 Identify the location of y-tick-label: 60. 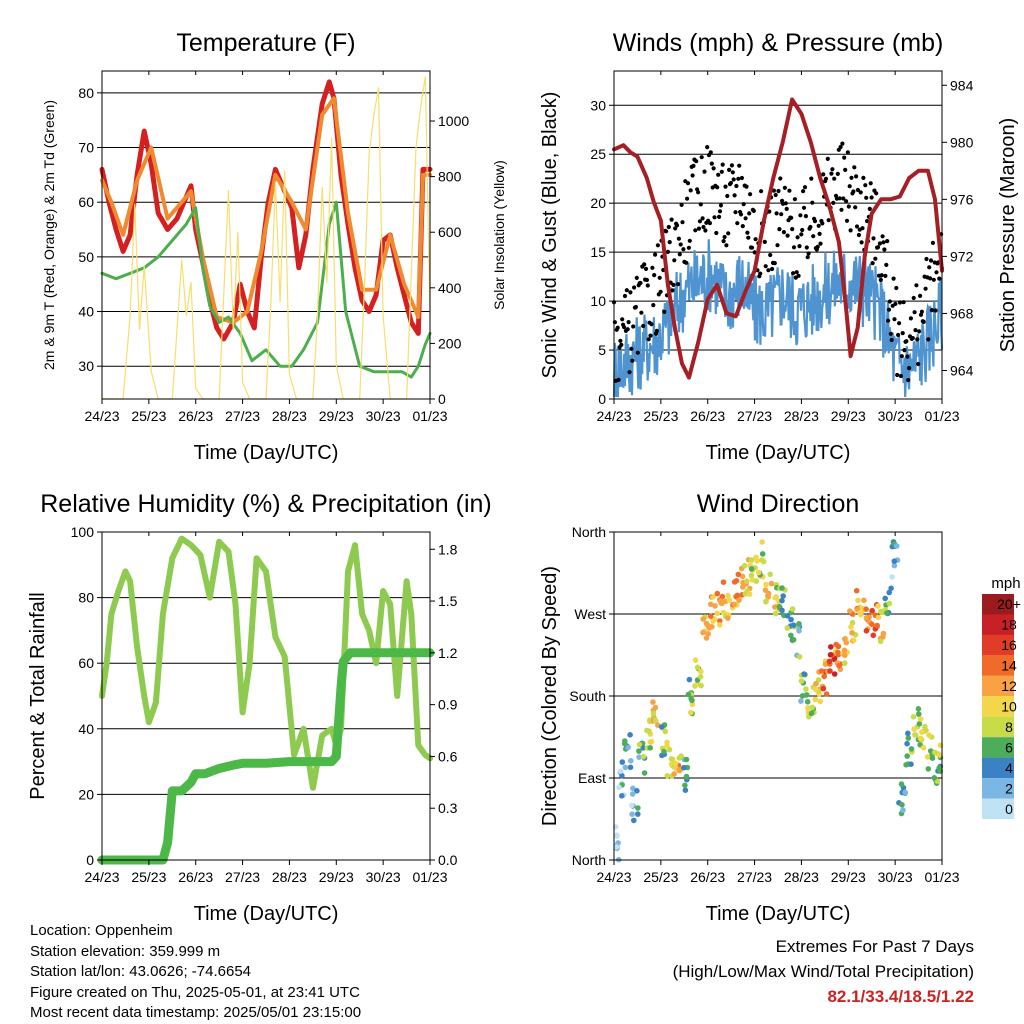
(86, 663).